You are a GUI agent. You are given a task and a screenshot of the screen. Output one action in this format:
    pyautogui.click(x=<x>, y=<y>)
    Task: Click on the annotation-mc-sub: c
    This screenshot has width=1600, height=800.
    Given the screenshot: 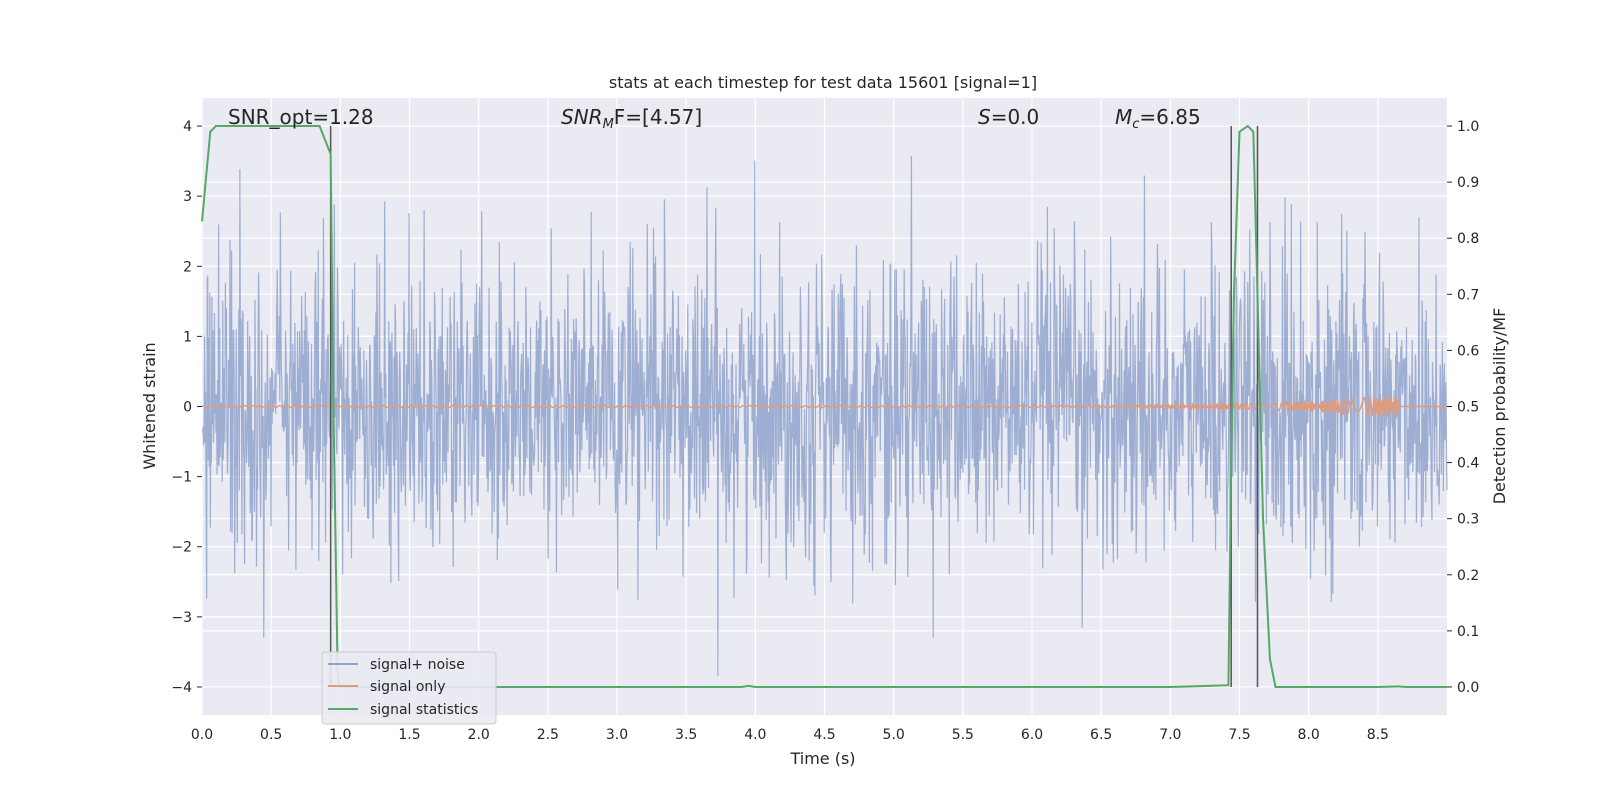 What is the action you would take?
    pyautogui.click(x=1135, y=124)
    